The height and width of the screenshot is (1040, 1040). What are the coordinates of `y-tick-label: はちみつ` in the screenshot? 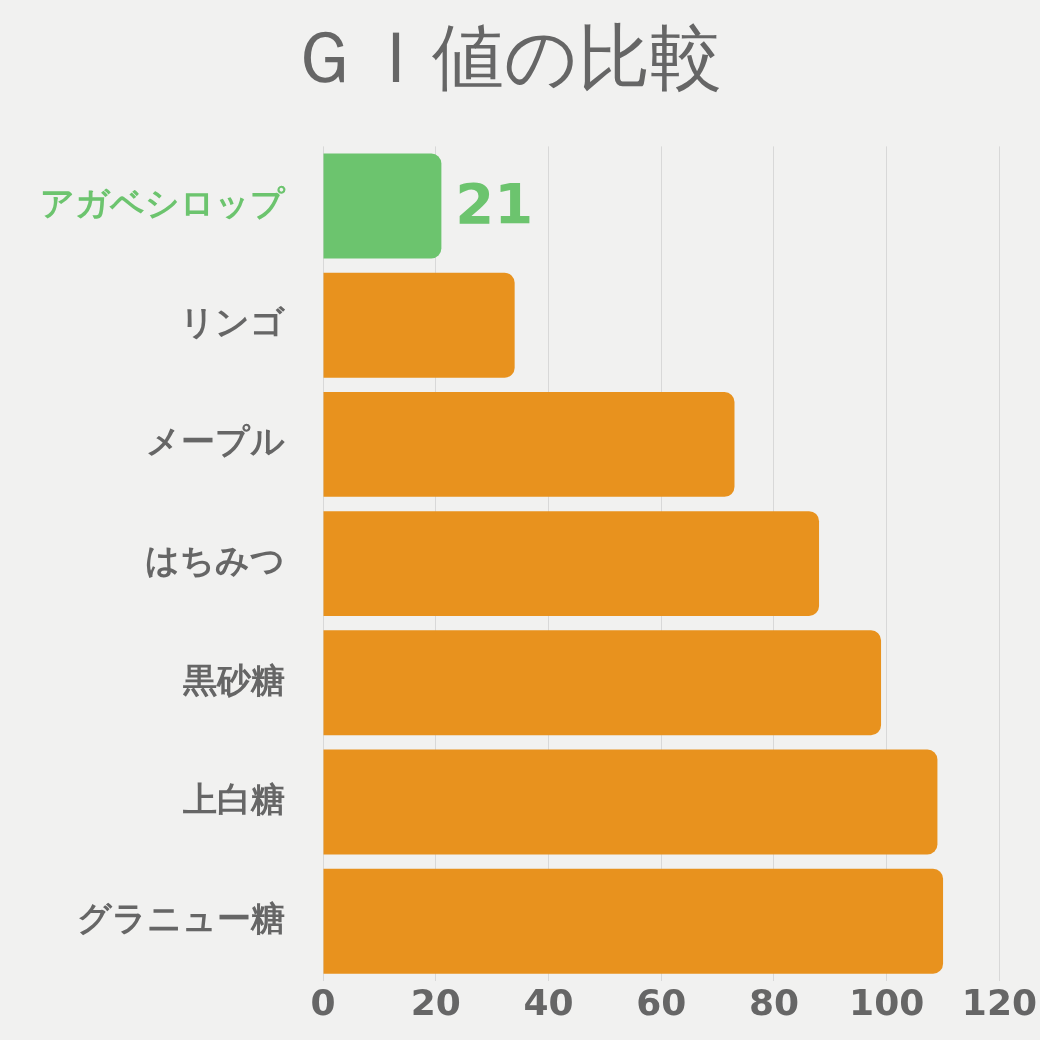 It's located at (215, 560).